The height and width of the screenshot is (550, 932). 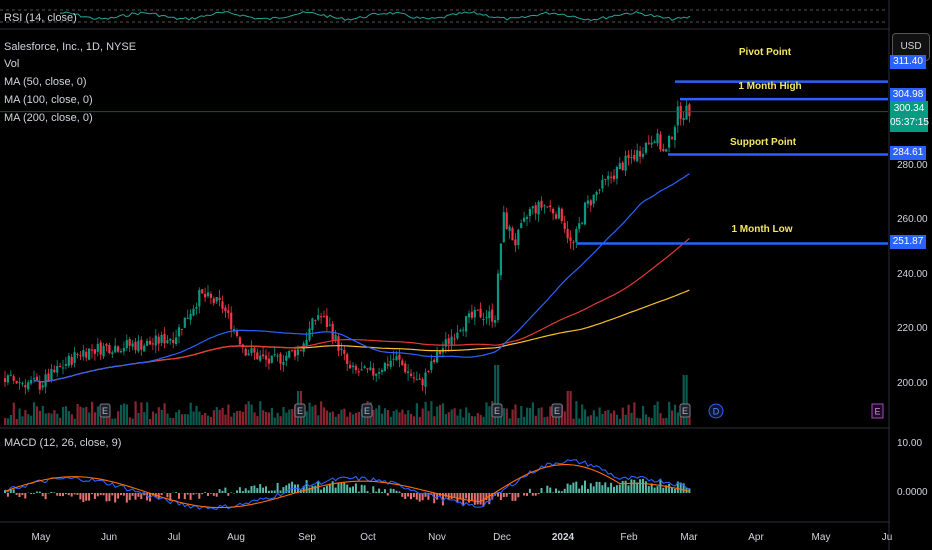 I want to click on symbol-title: Salesforce, Inc., 1D, NYSE, so click(x=70, y=47).